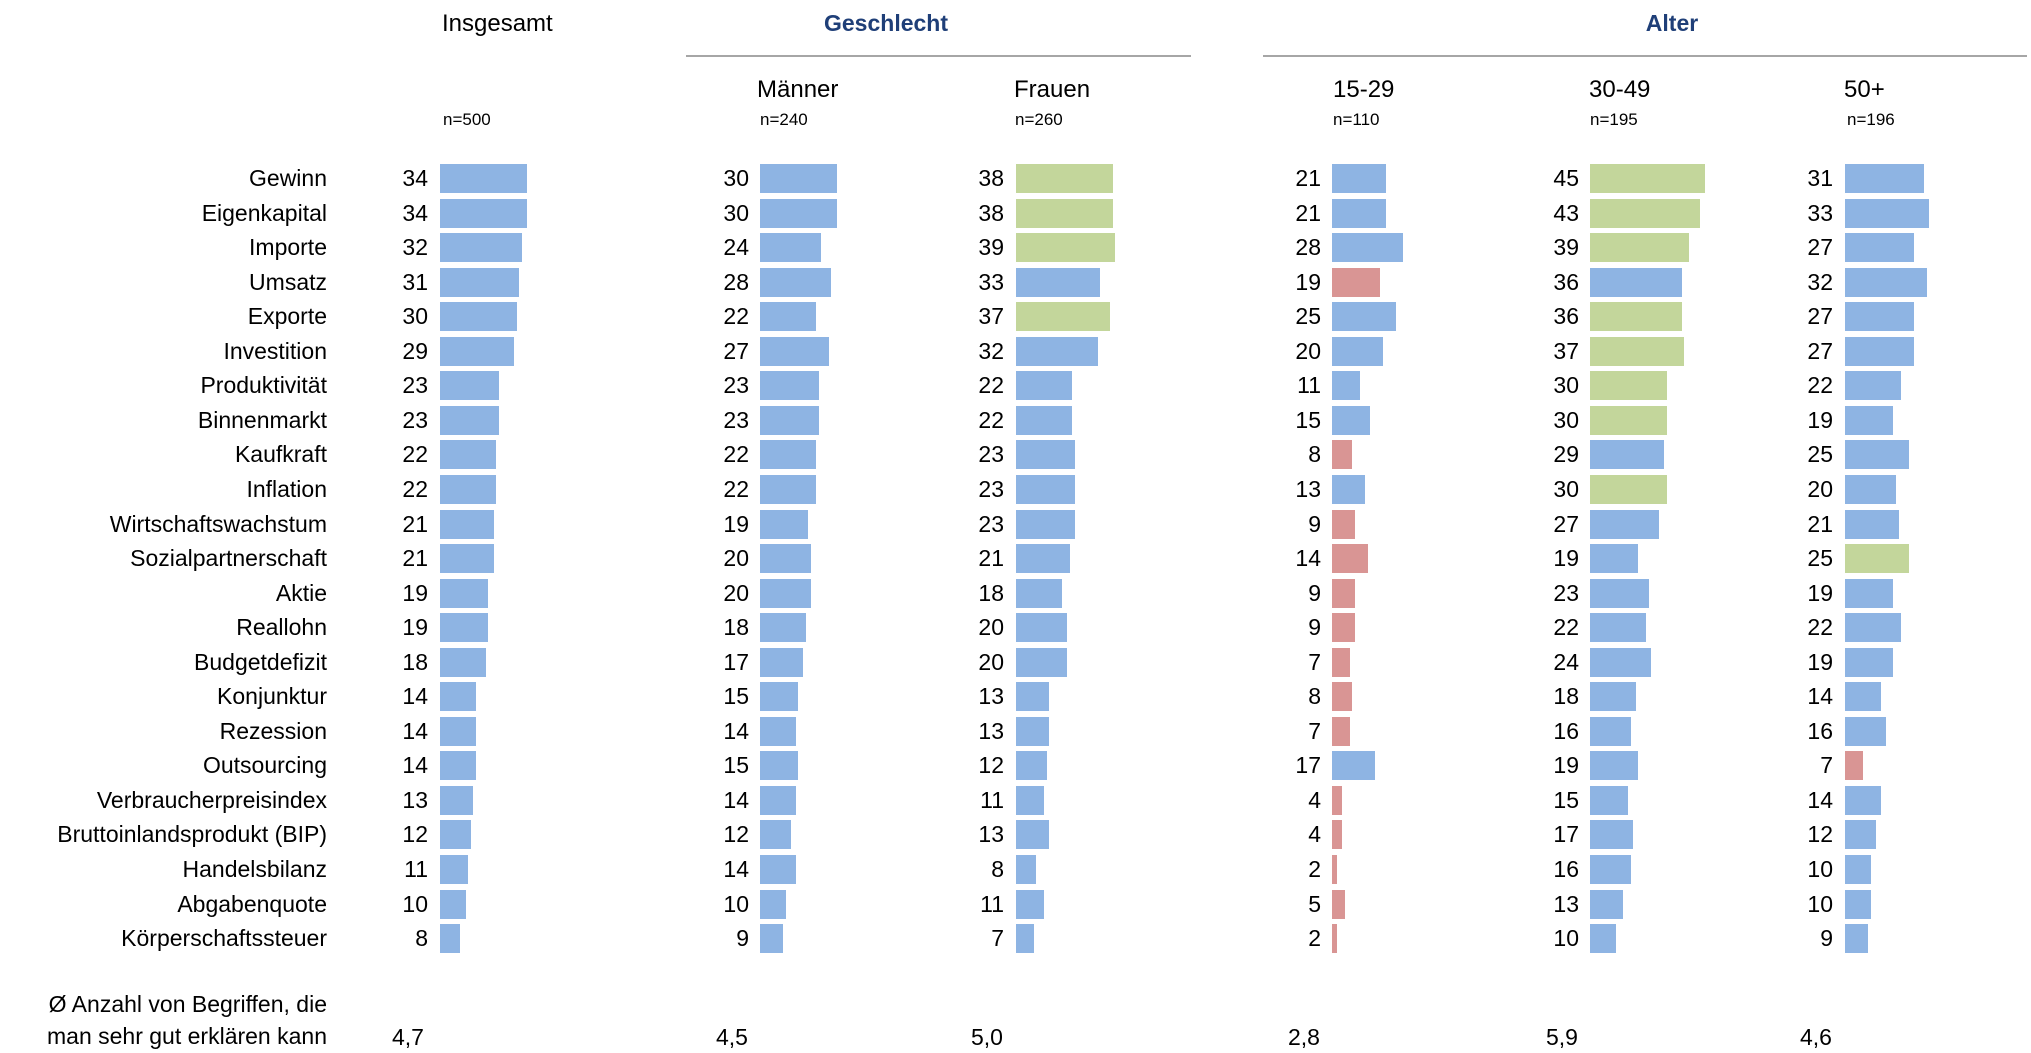 This screenshot has width=2031, height=1053. Describe the element at coordinates (287, 316) in the screenshot. I see `category-label: Exporte` at that location.